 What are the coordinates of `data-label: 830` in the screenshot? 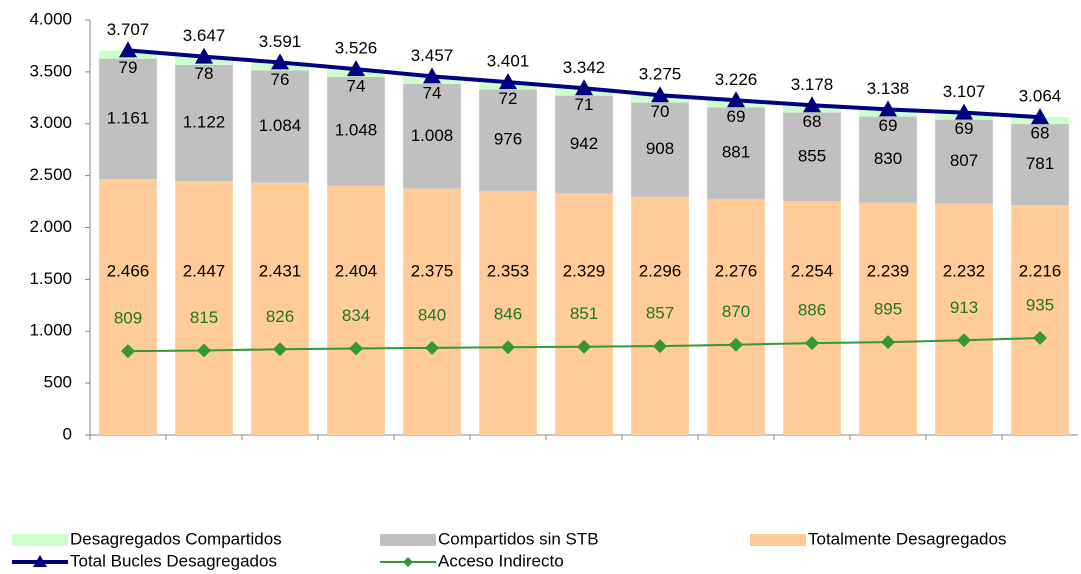 It's located at (888, 158).